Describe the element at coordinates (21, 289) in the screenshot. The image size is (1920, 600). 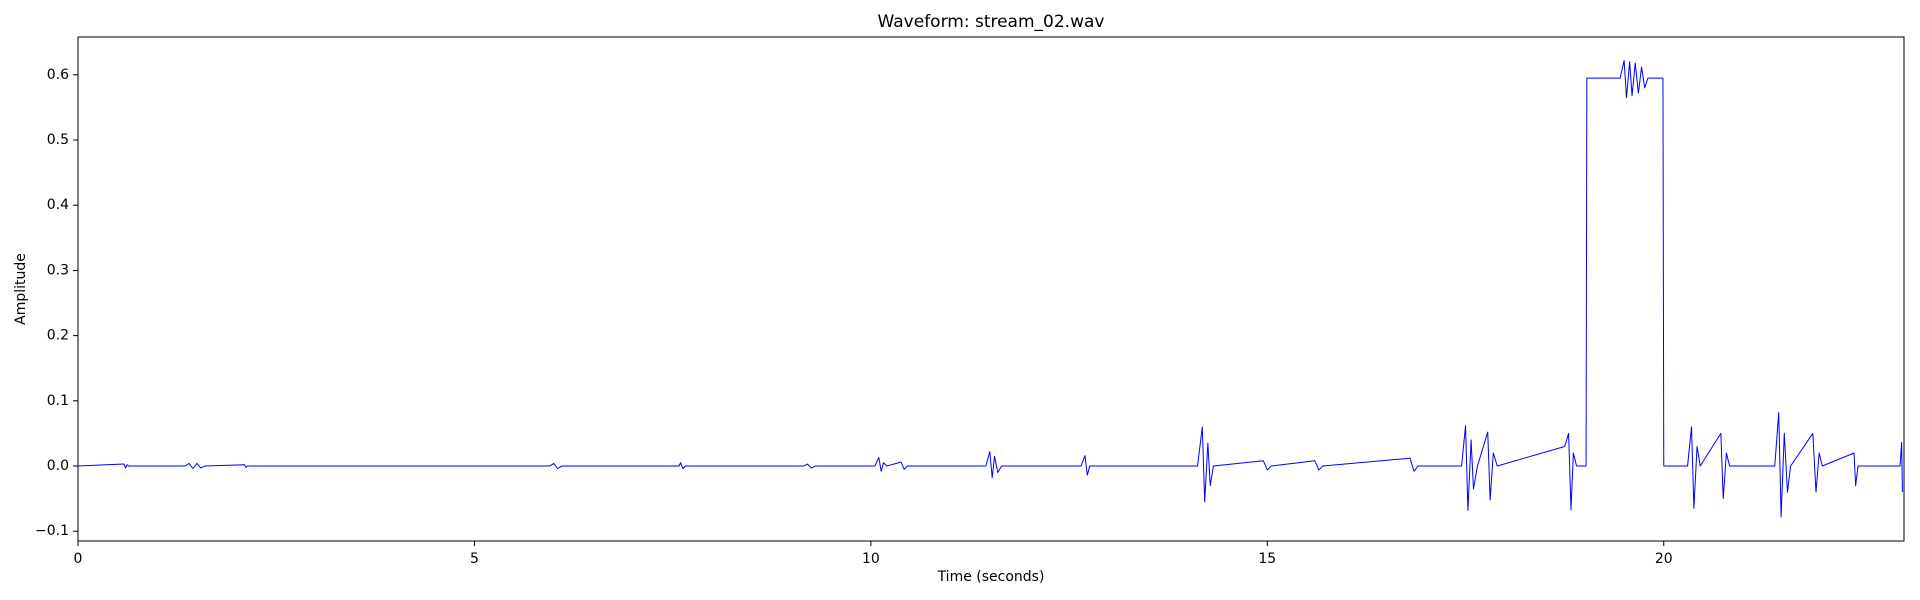
I see `y-axis-label: Amplitude` at that location.